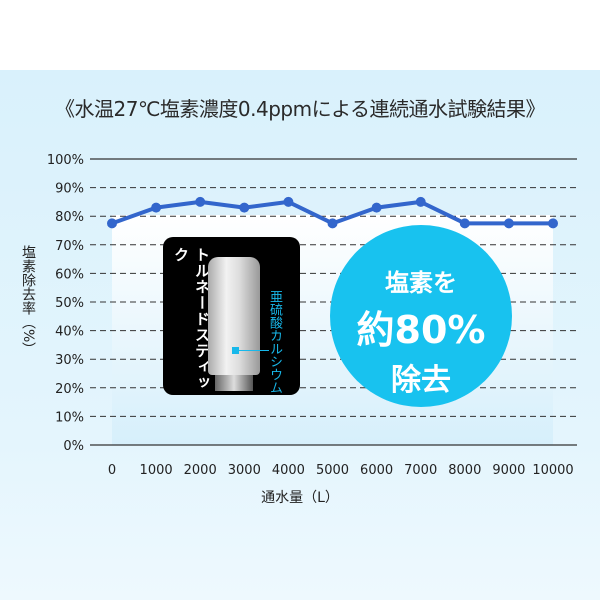 Image resolution: width=600 pixels, height=600 pixels. Describe the element at coordinates (244, 470) in the screenshot. I see `x-tick-label: 3000` at that location.